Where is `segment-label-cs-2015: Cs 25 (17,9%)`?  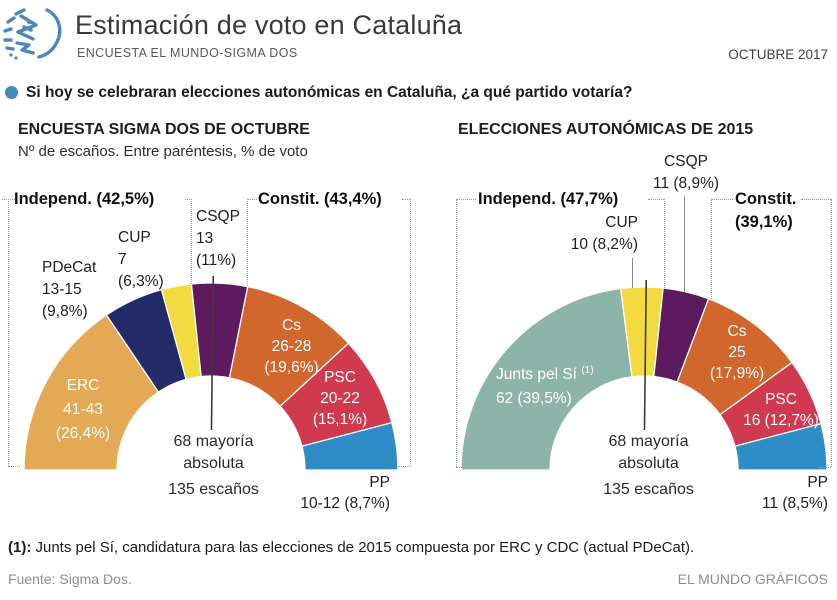
segment-label-cs-2015: Cs 25 (17,9%) is located at coordinates (737, 352).